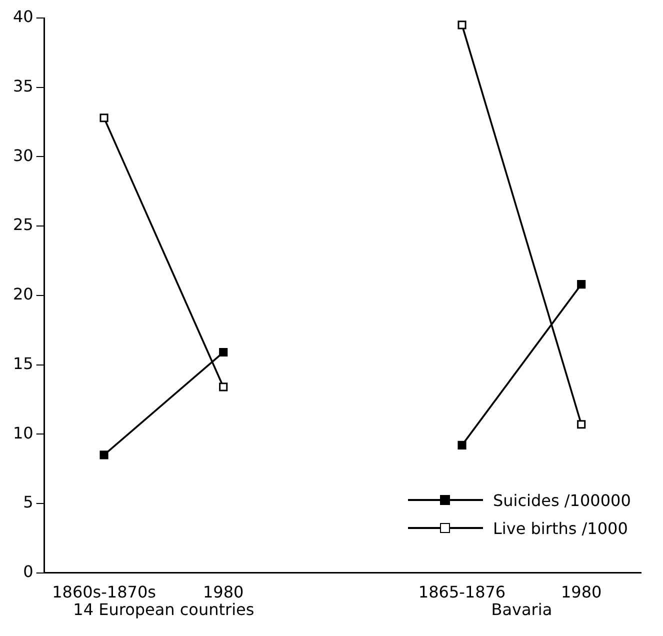  What do you see at coordinates (23, 86) in the screenshot?
I see `y-tick-label: 35` at bounding box center [23, 86].